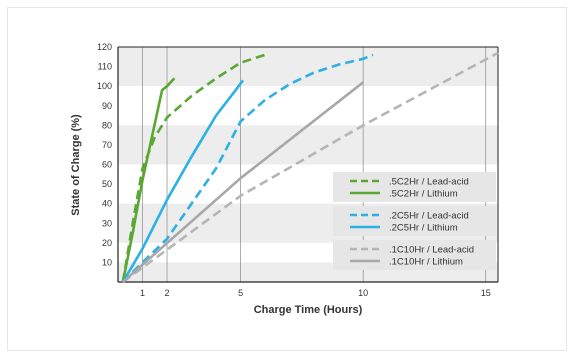 The image size is (574, 358). Describe the element at coordinates (315, 293) in the screenshot. I see `x-tick-labels: 1 2 5 10 15` at that location.